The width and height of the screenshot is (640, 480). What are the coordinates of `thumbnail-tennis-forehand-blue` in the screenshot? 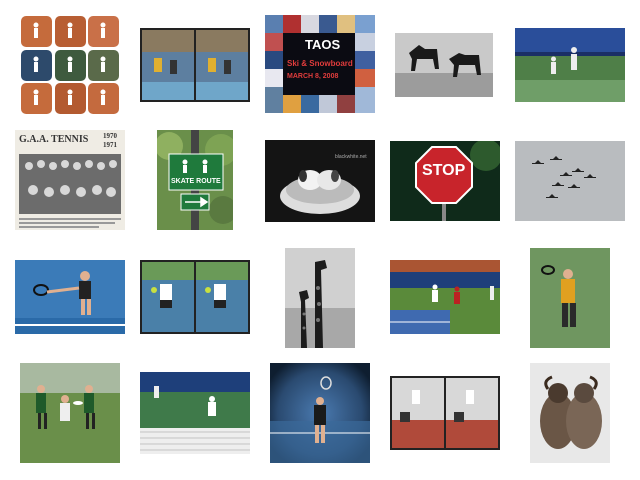 It's located at (70, 297).